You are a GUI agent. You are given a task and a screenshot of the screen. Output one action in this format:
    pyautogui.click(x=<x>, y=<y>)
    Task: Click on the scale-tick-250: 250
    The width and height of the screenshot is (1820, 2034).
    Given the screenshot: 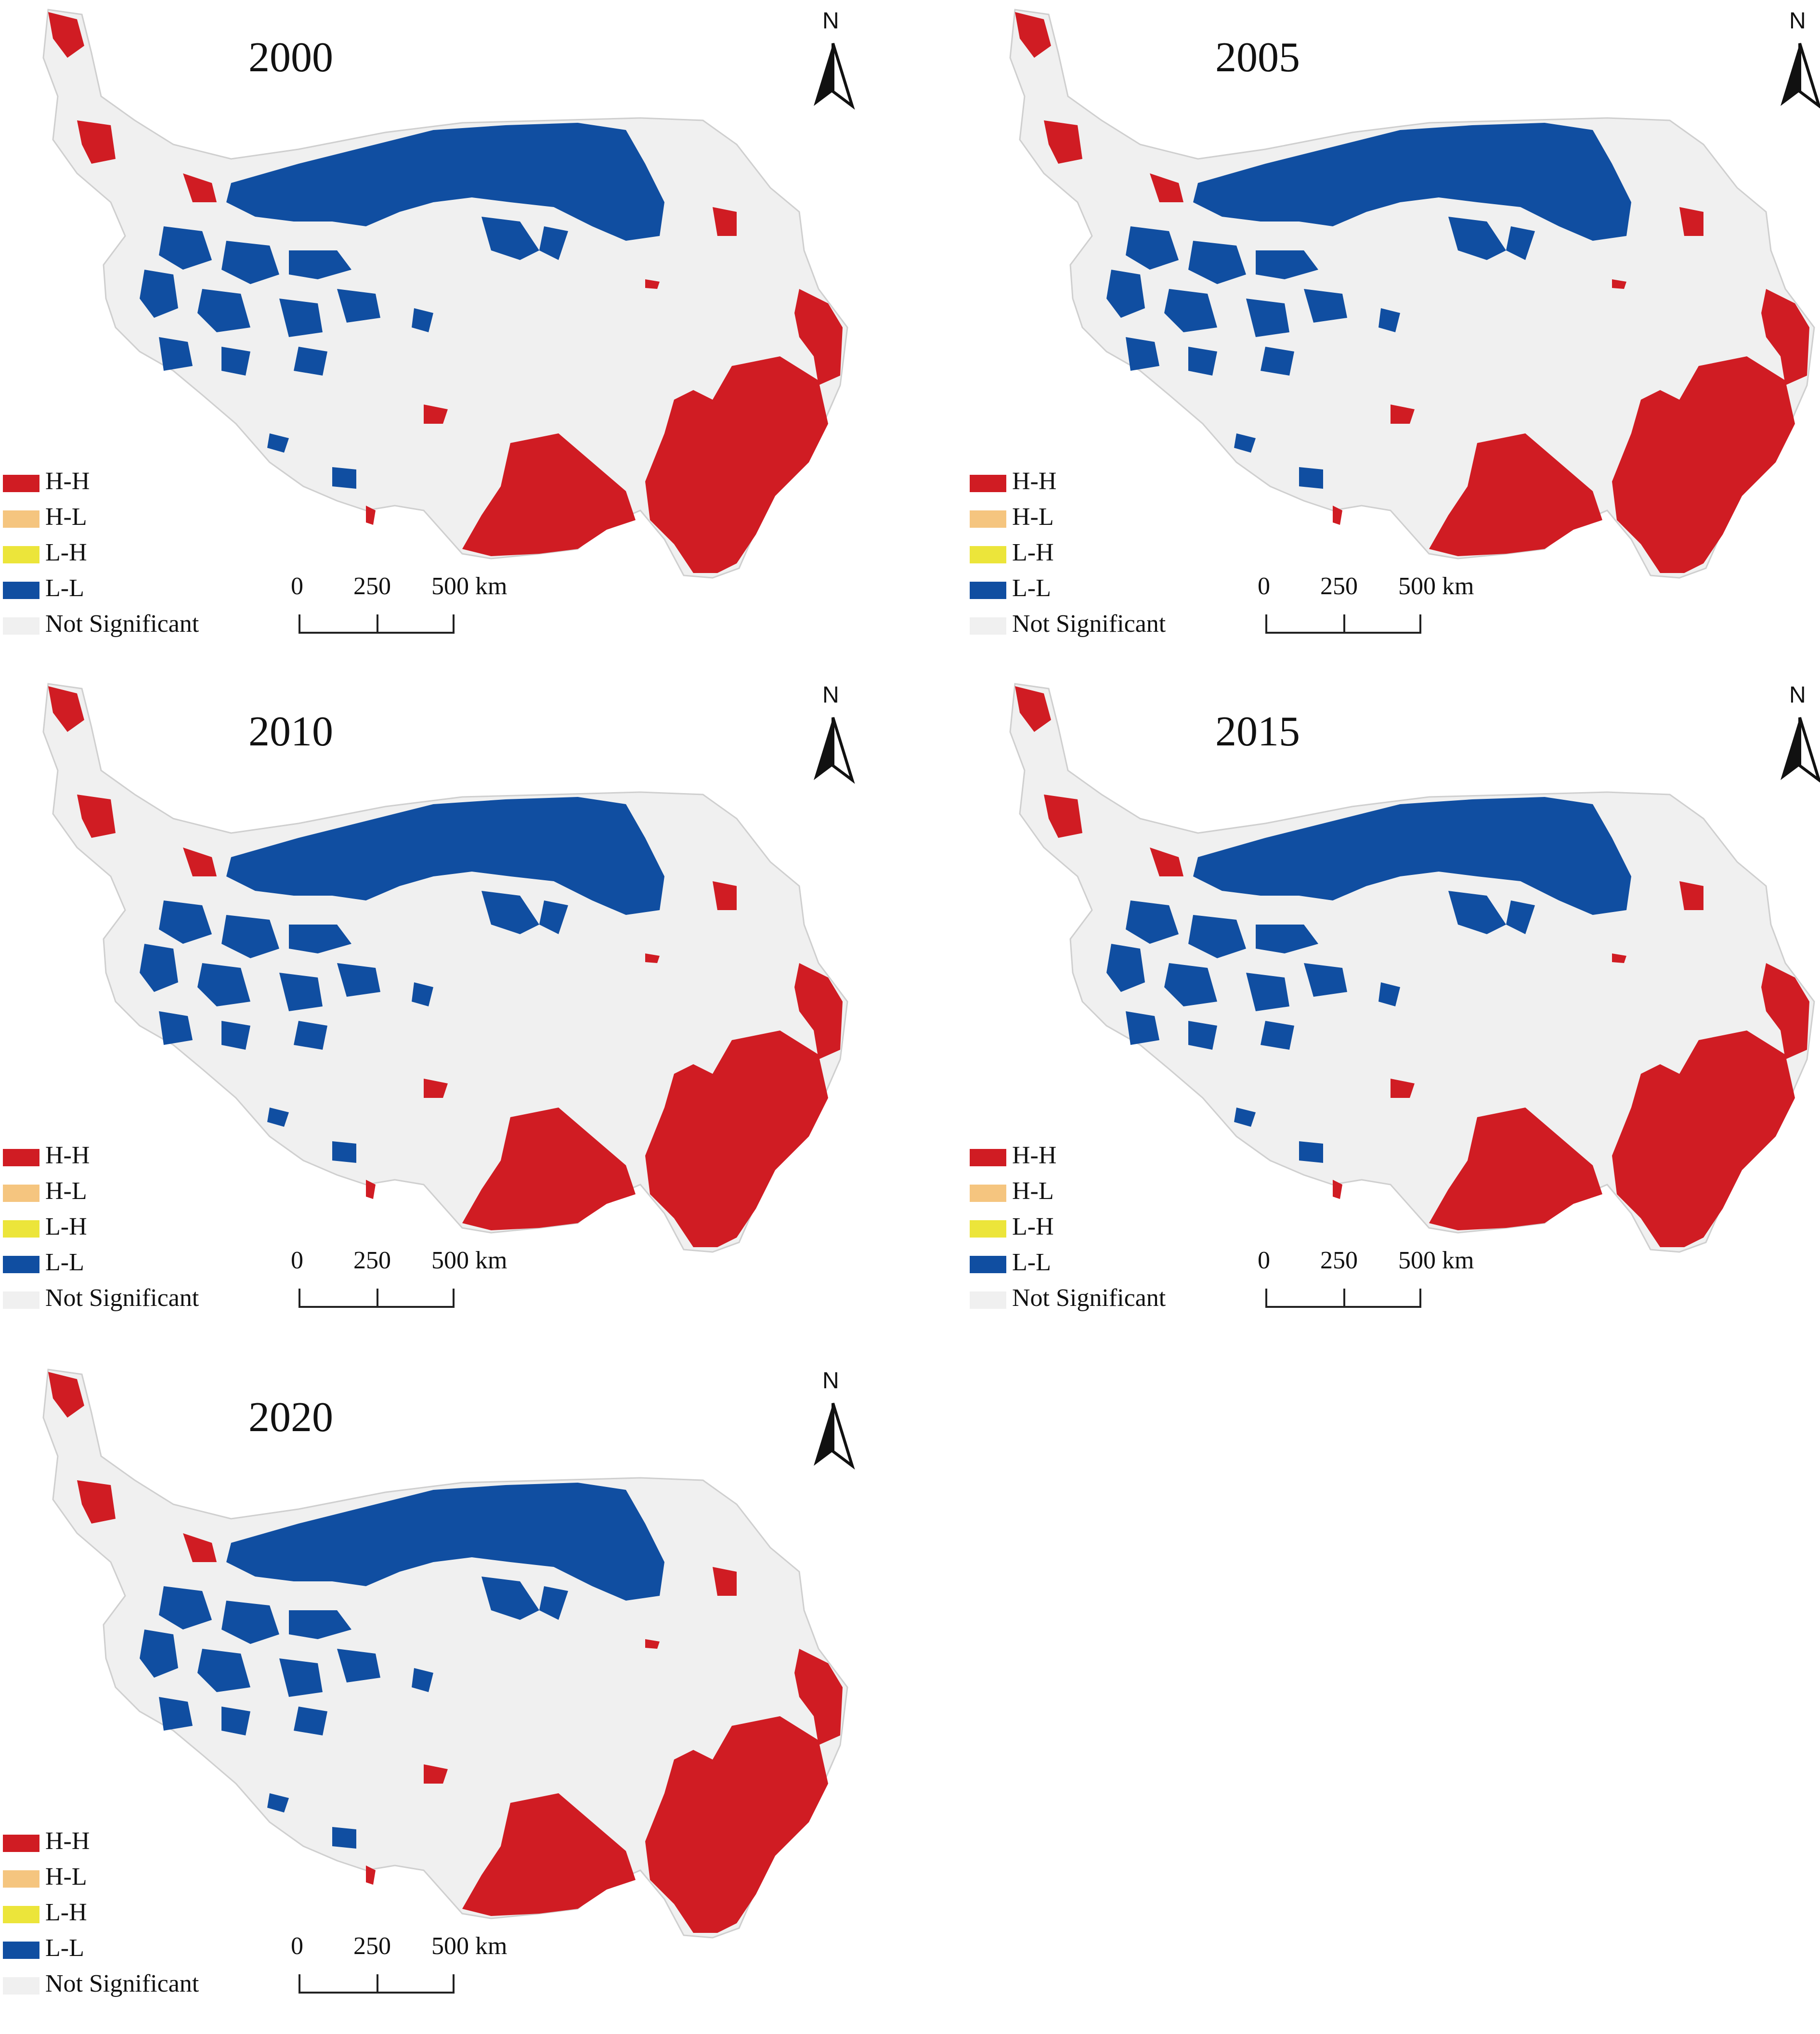 What is the action you would take?
    pyautogui.click(x=372, y=1946)
    